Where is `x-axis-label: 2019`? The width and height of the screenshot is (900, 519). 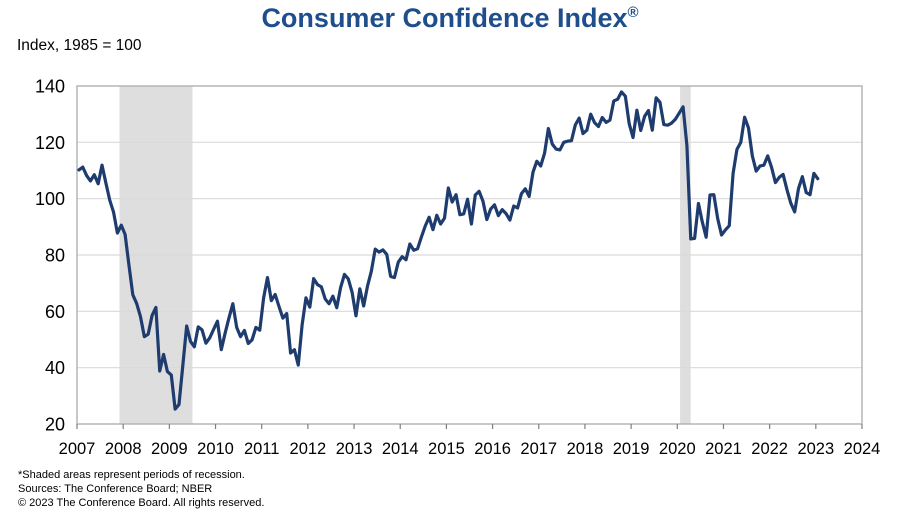 x-axis-label: 2019 is located at coordinates (631, 449).